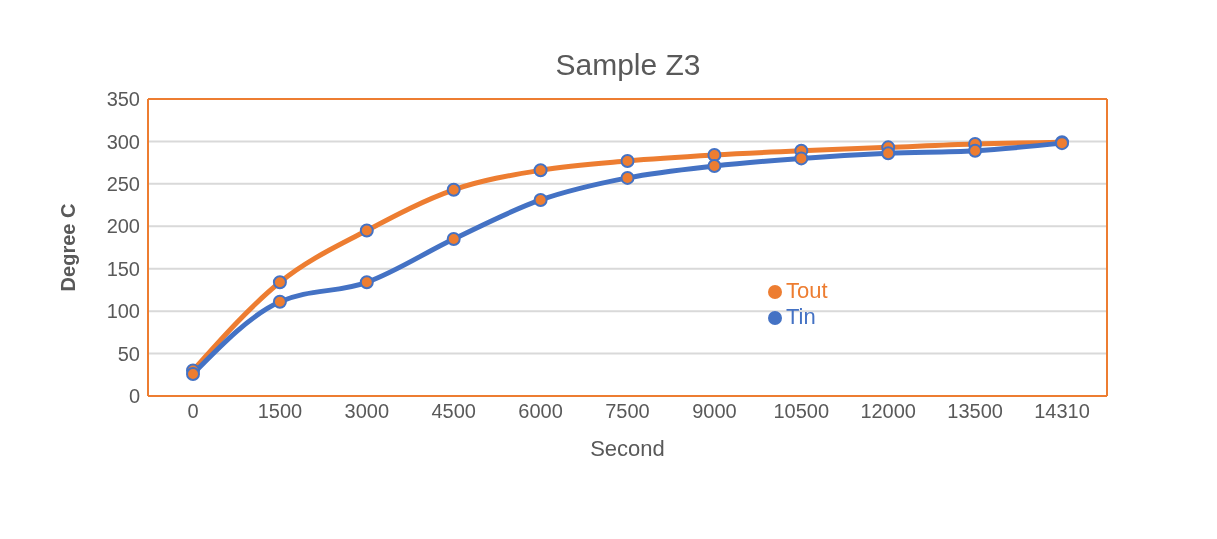  I want to click on x-tick-label: 13500, so click(975, 411).